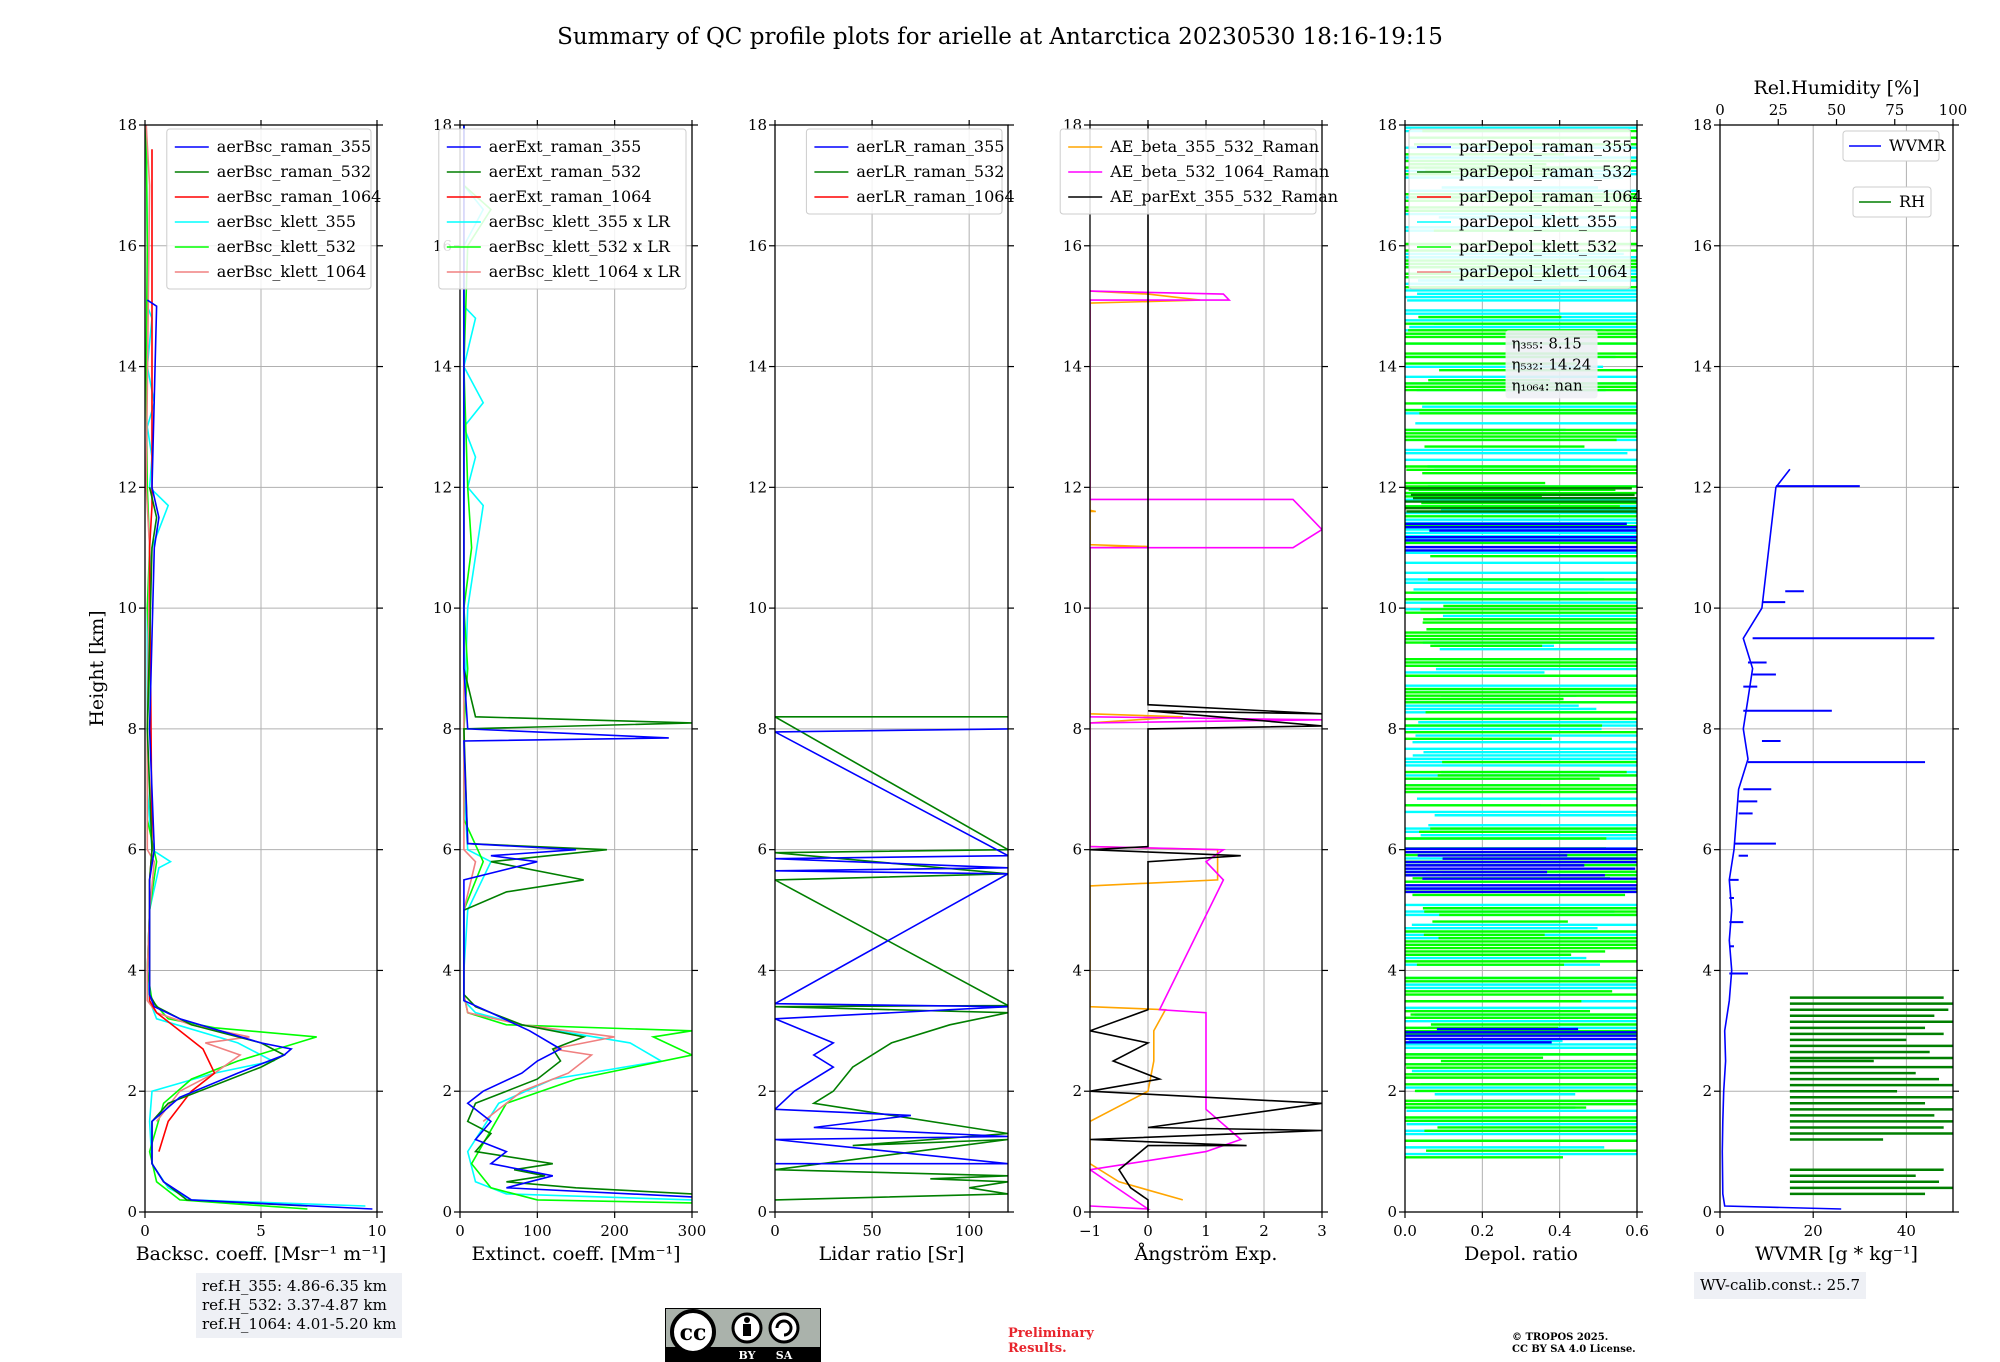 The image size is (2000, 1362). Describe the element at coordinates (1551, 196) in the screenshot. I see `legend-label: parDepol_raman_1064` at that location.